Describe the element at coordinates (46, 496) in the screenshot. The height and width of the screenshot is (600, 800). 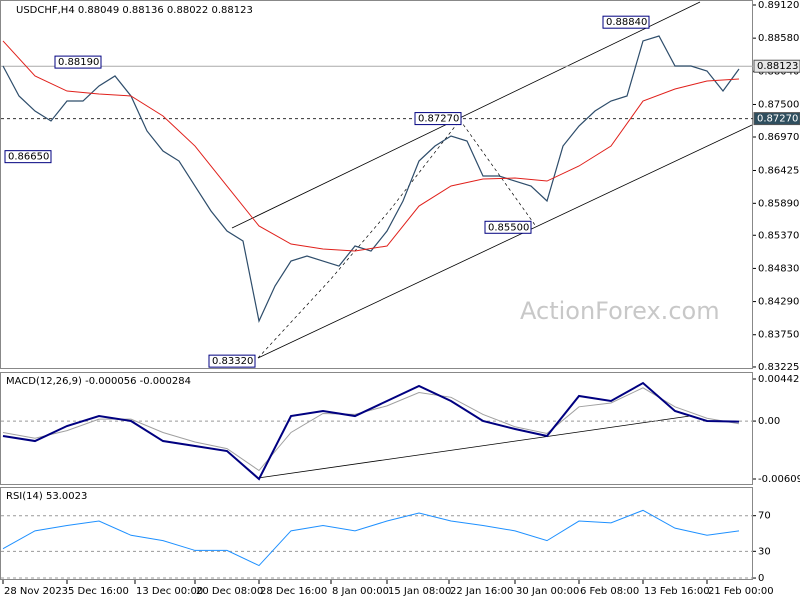
I see `rsi-title: RSI(14) 53.0023` at that location.